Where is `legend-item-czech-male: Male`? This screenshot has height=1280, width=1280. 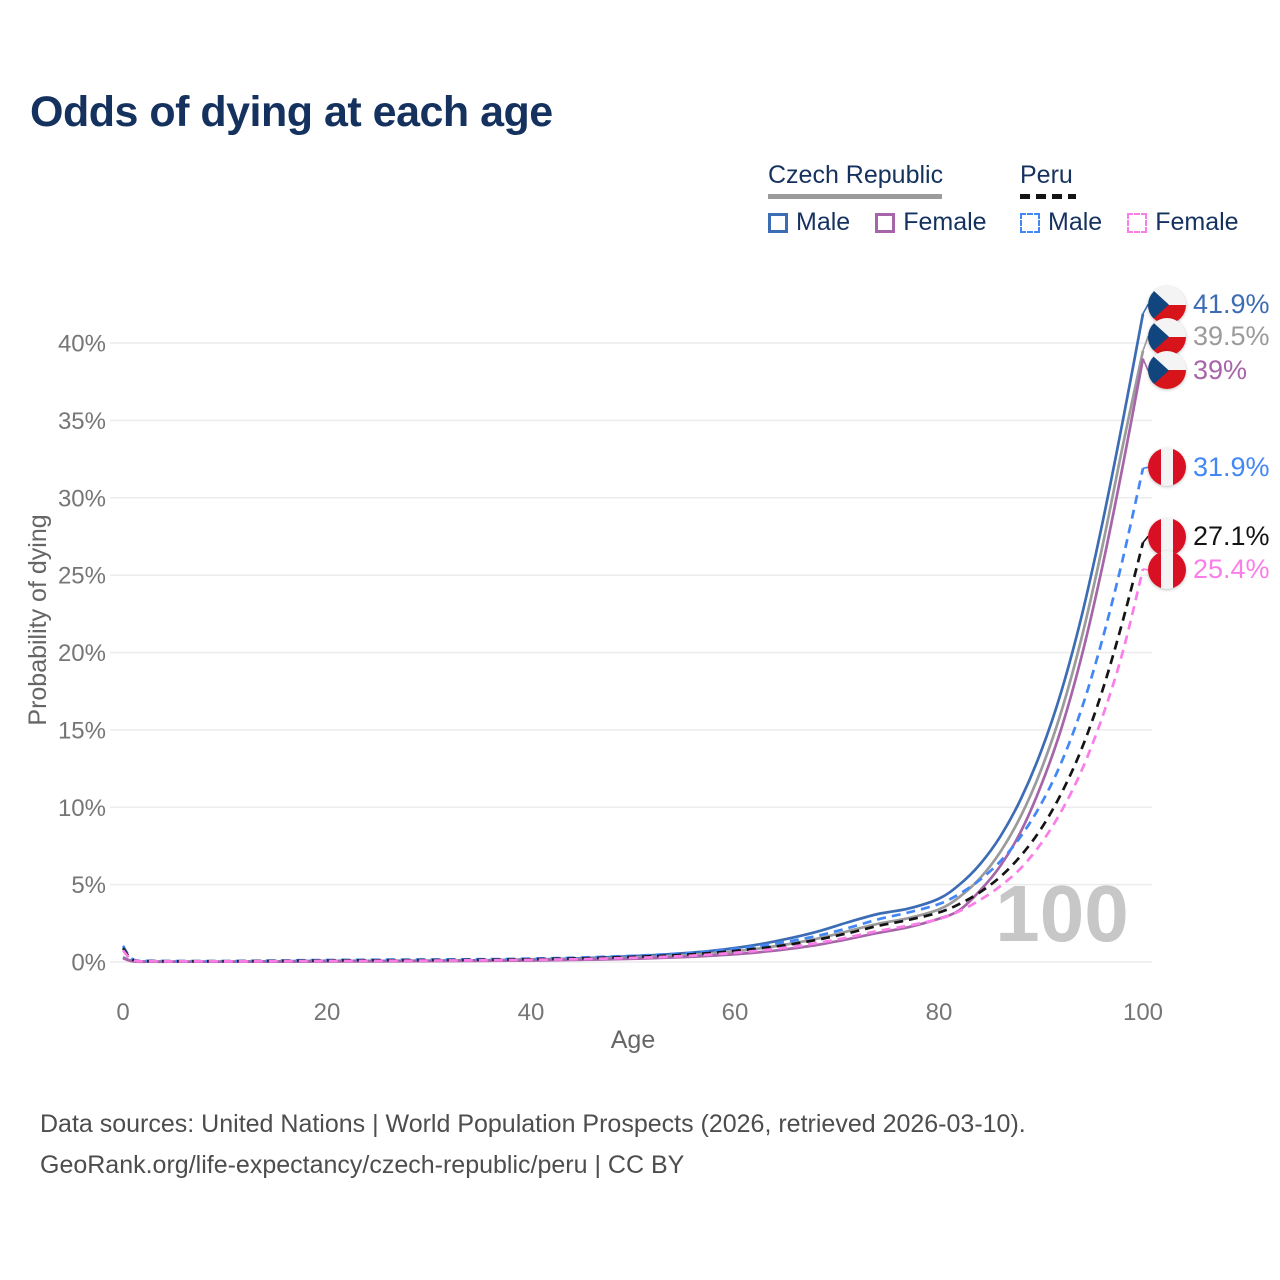
legend-item-czech-male: Male is located at coordinates (809, 222).